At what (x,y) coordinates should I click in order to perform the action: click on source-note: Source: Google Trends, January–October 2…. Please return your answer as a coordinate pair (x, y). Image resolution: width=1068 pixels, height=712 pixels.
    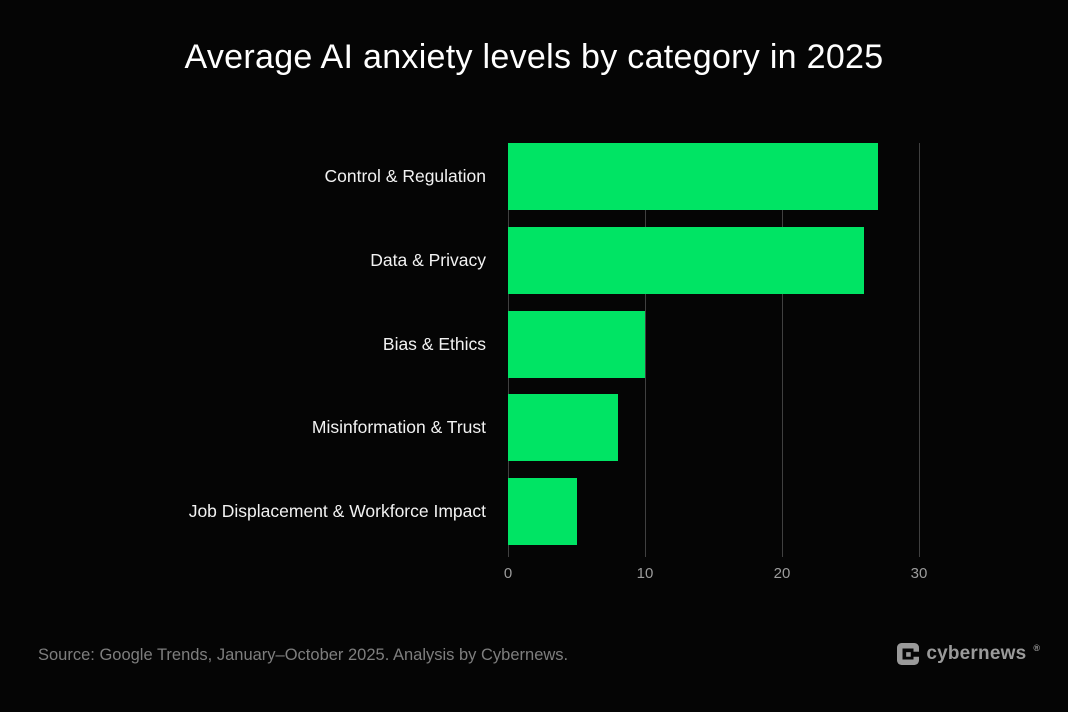
    Looking at the image, I should click on (303, 655).